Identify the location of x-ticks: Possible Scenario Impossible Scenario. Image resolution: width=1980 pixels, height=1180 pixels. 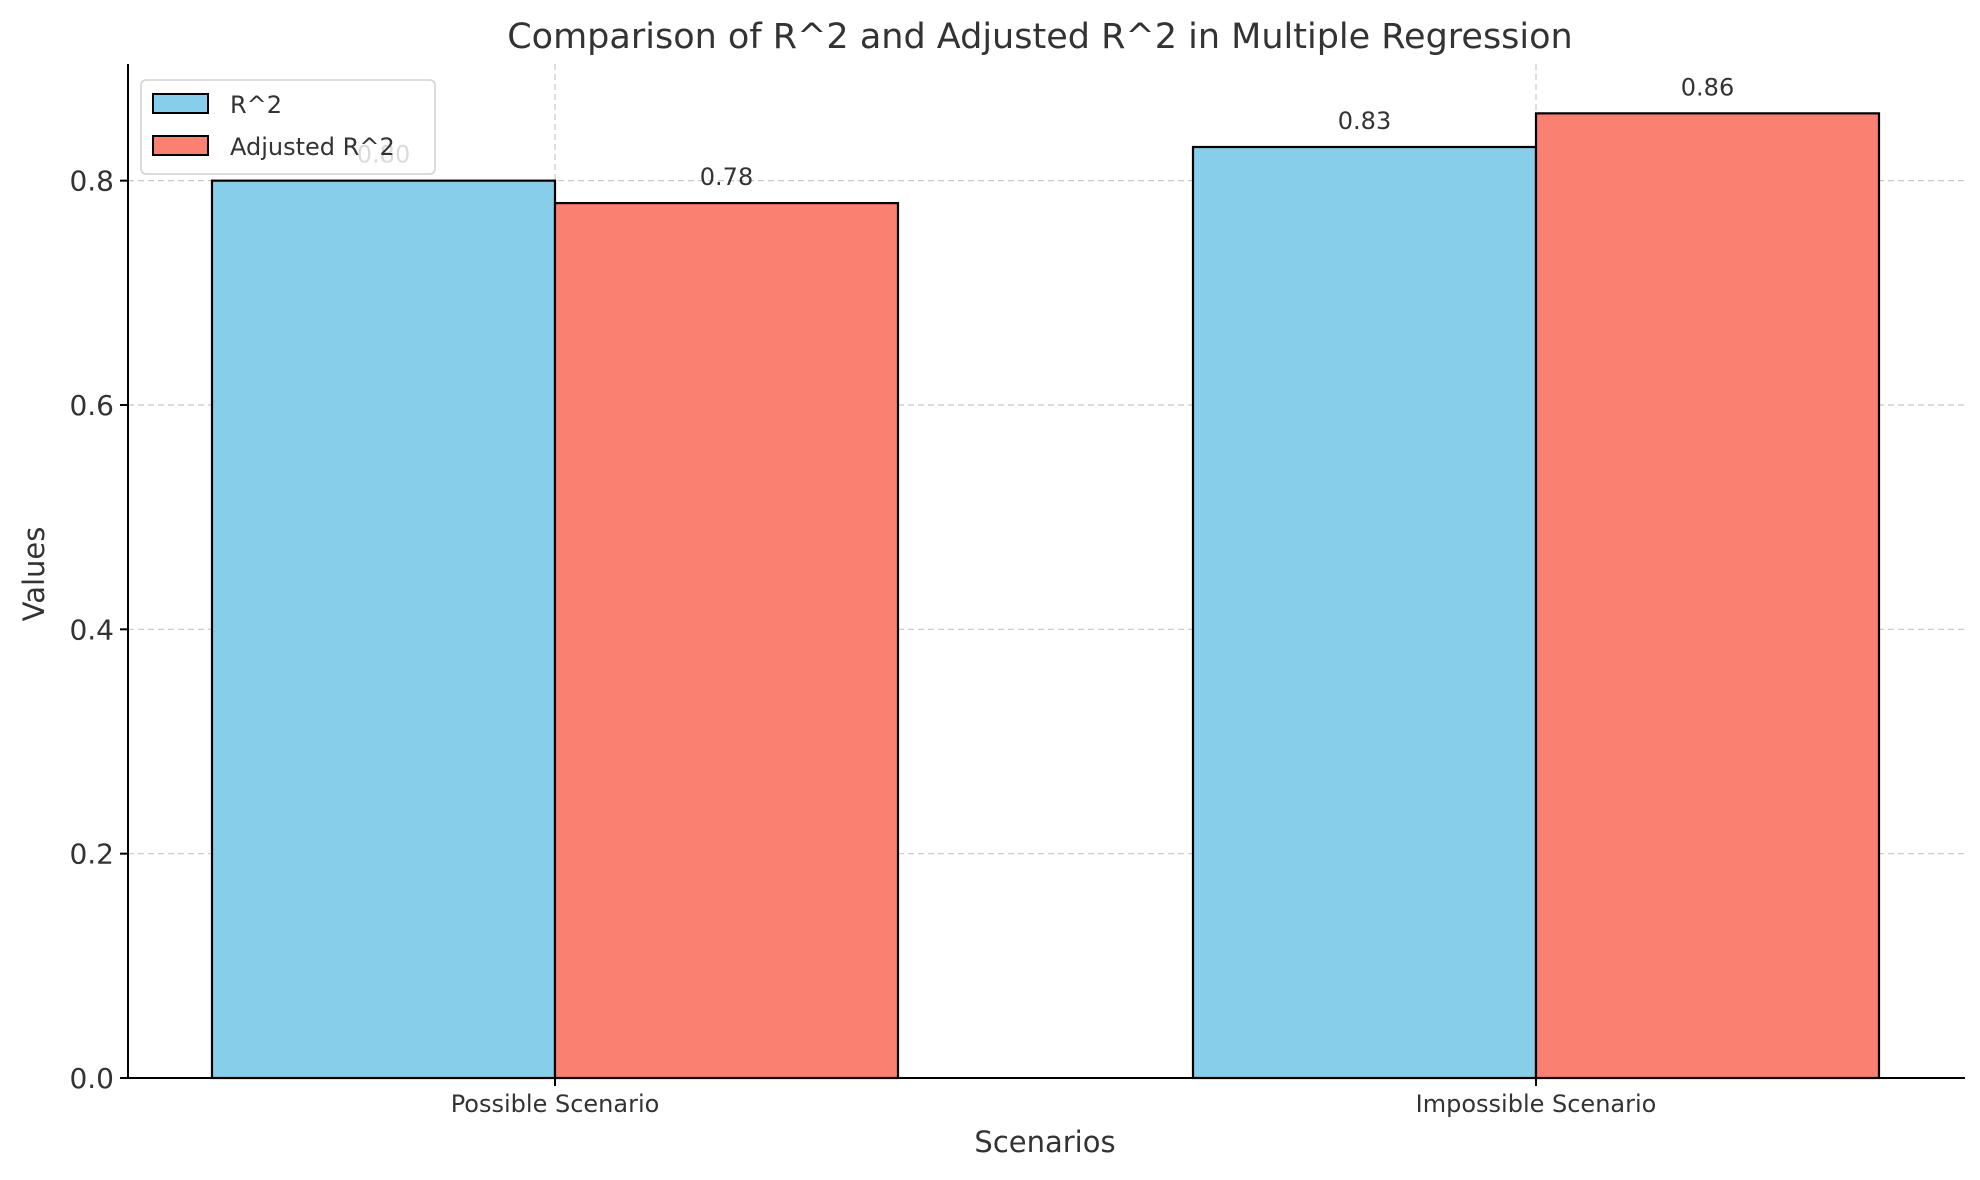
(1054, 1098).